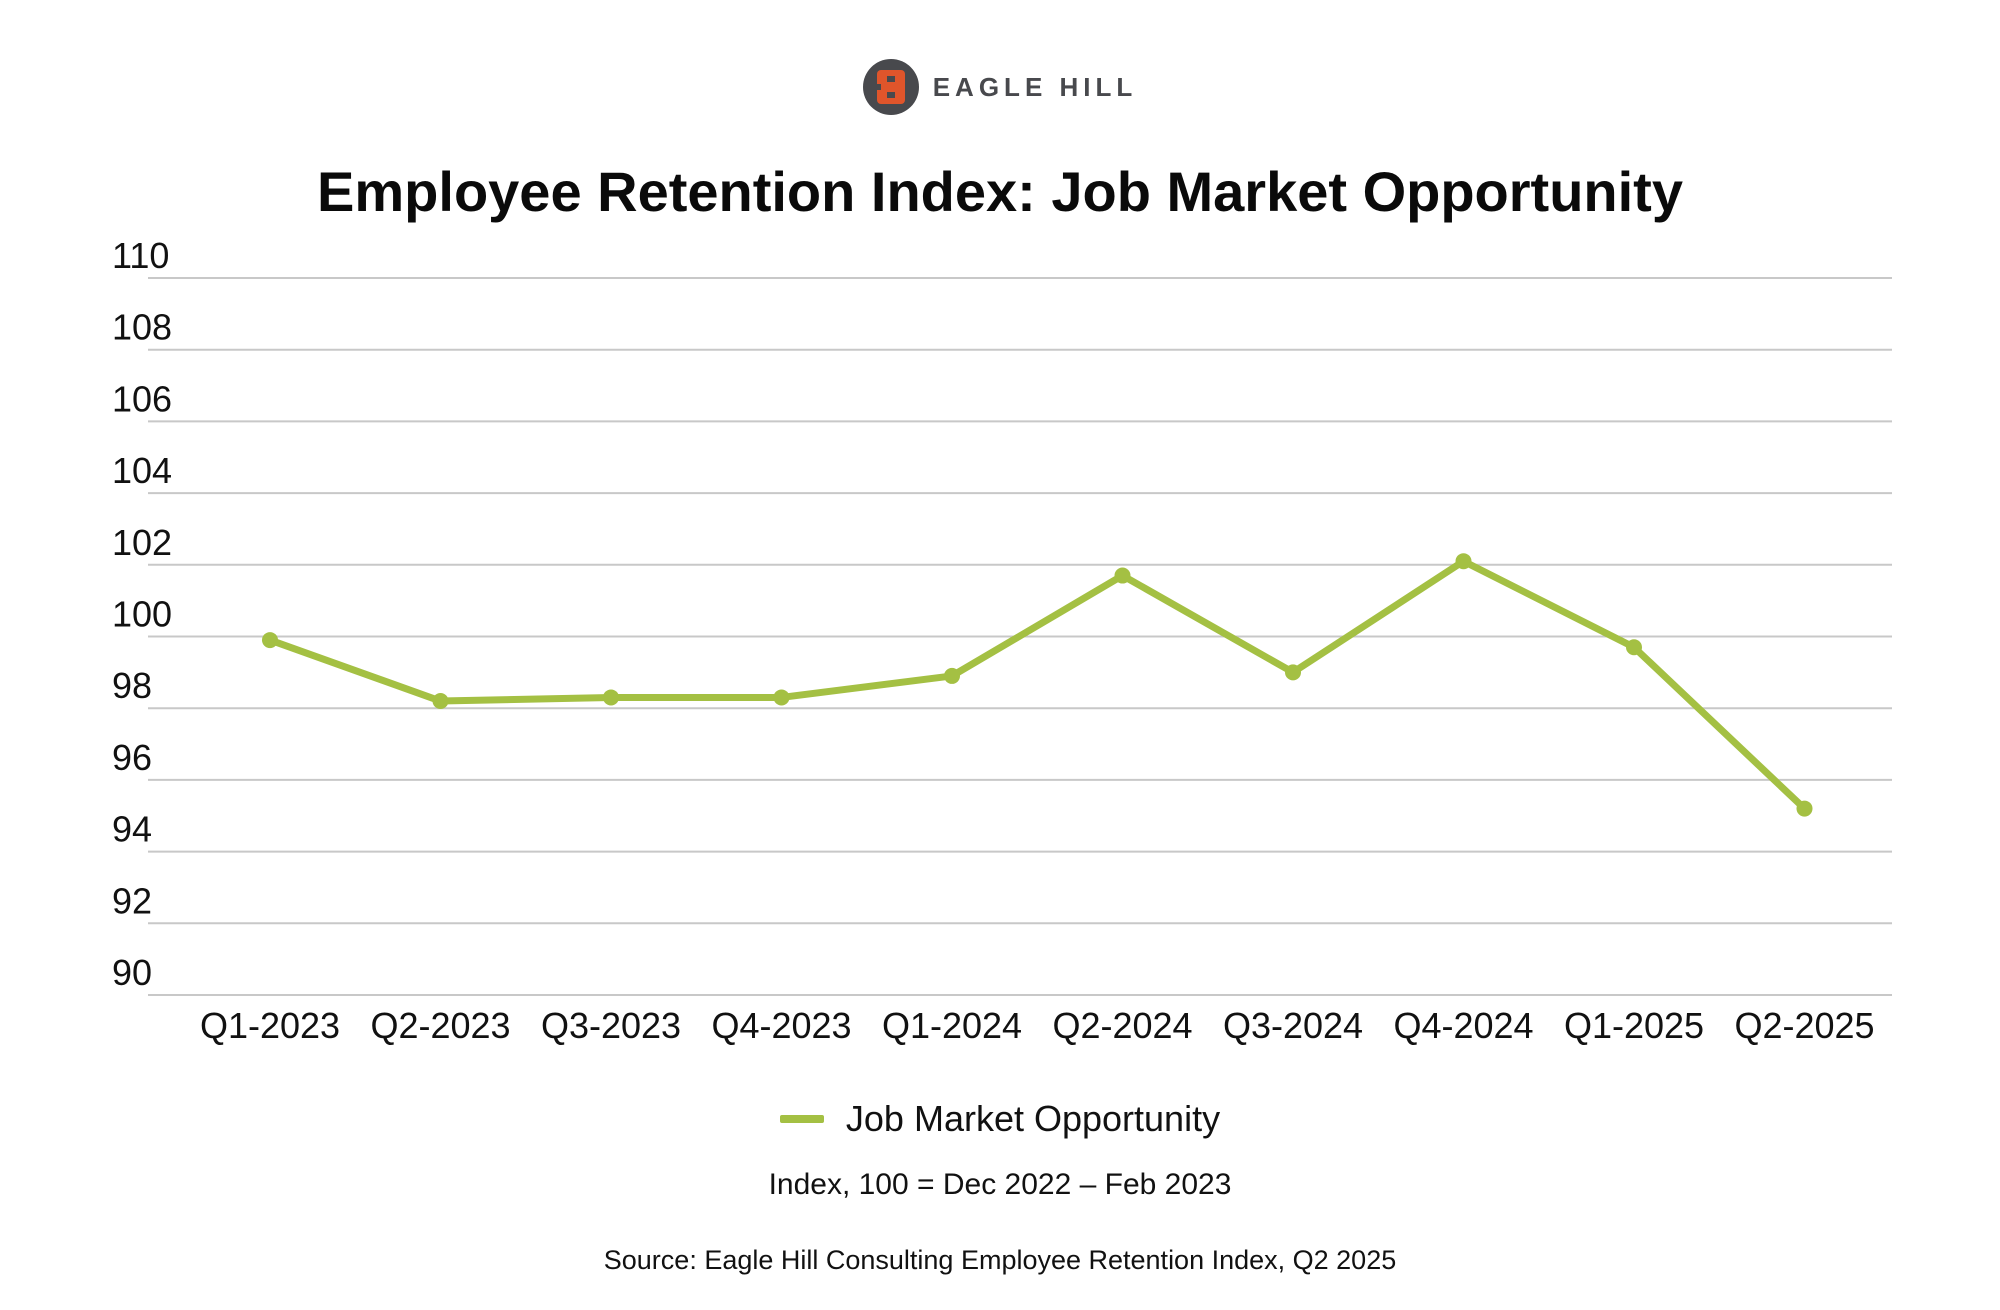 The image size is (2000, 1310). I want to click on logo-text: EAGLE HILL, so click(1035, 86).